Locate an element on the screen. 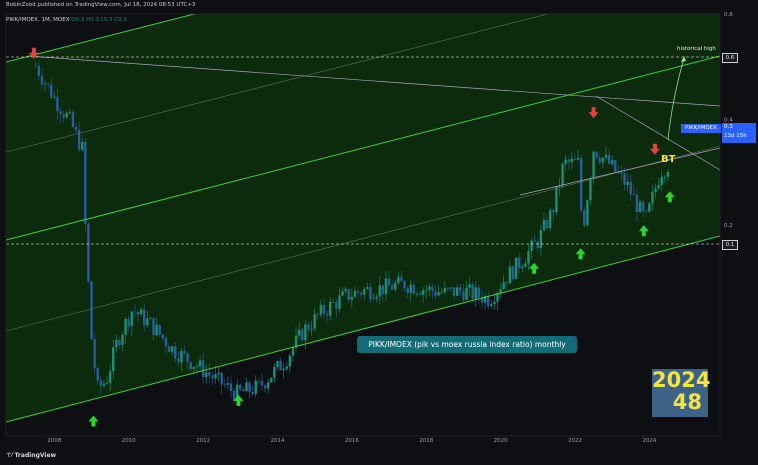  x-tick-label: 2022 is located at coordinates (575, 441).